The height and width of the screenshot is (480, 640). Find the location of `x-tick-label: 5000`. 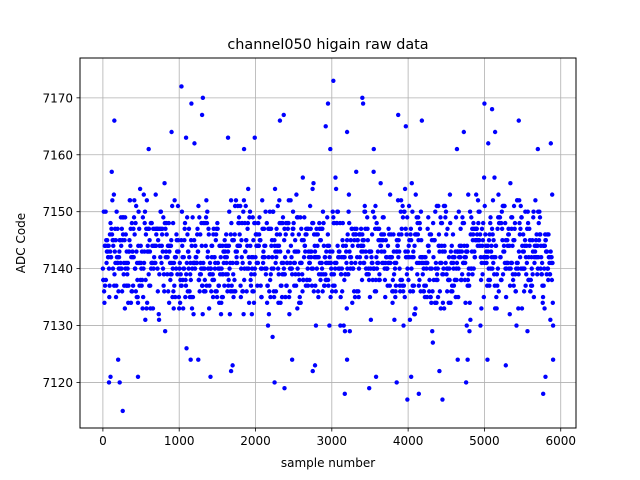

x-tick-label: 5000 is located at coordinates (484, 441).